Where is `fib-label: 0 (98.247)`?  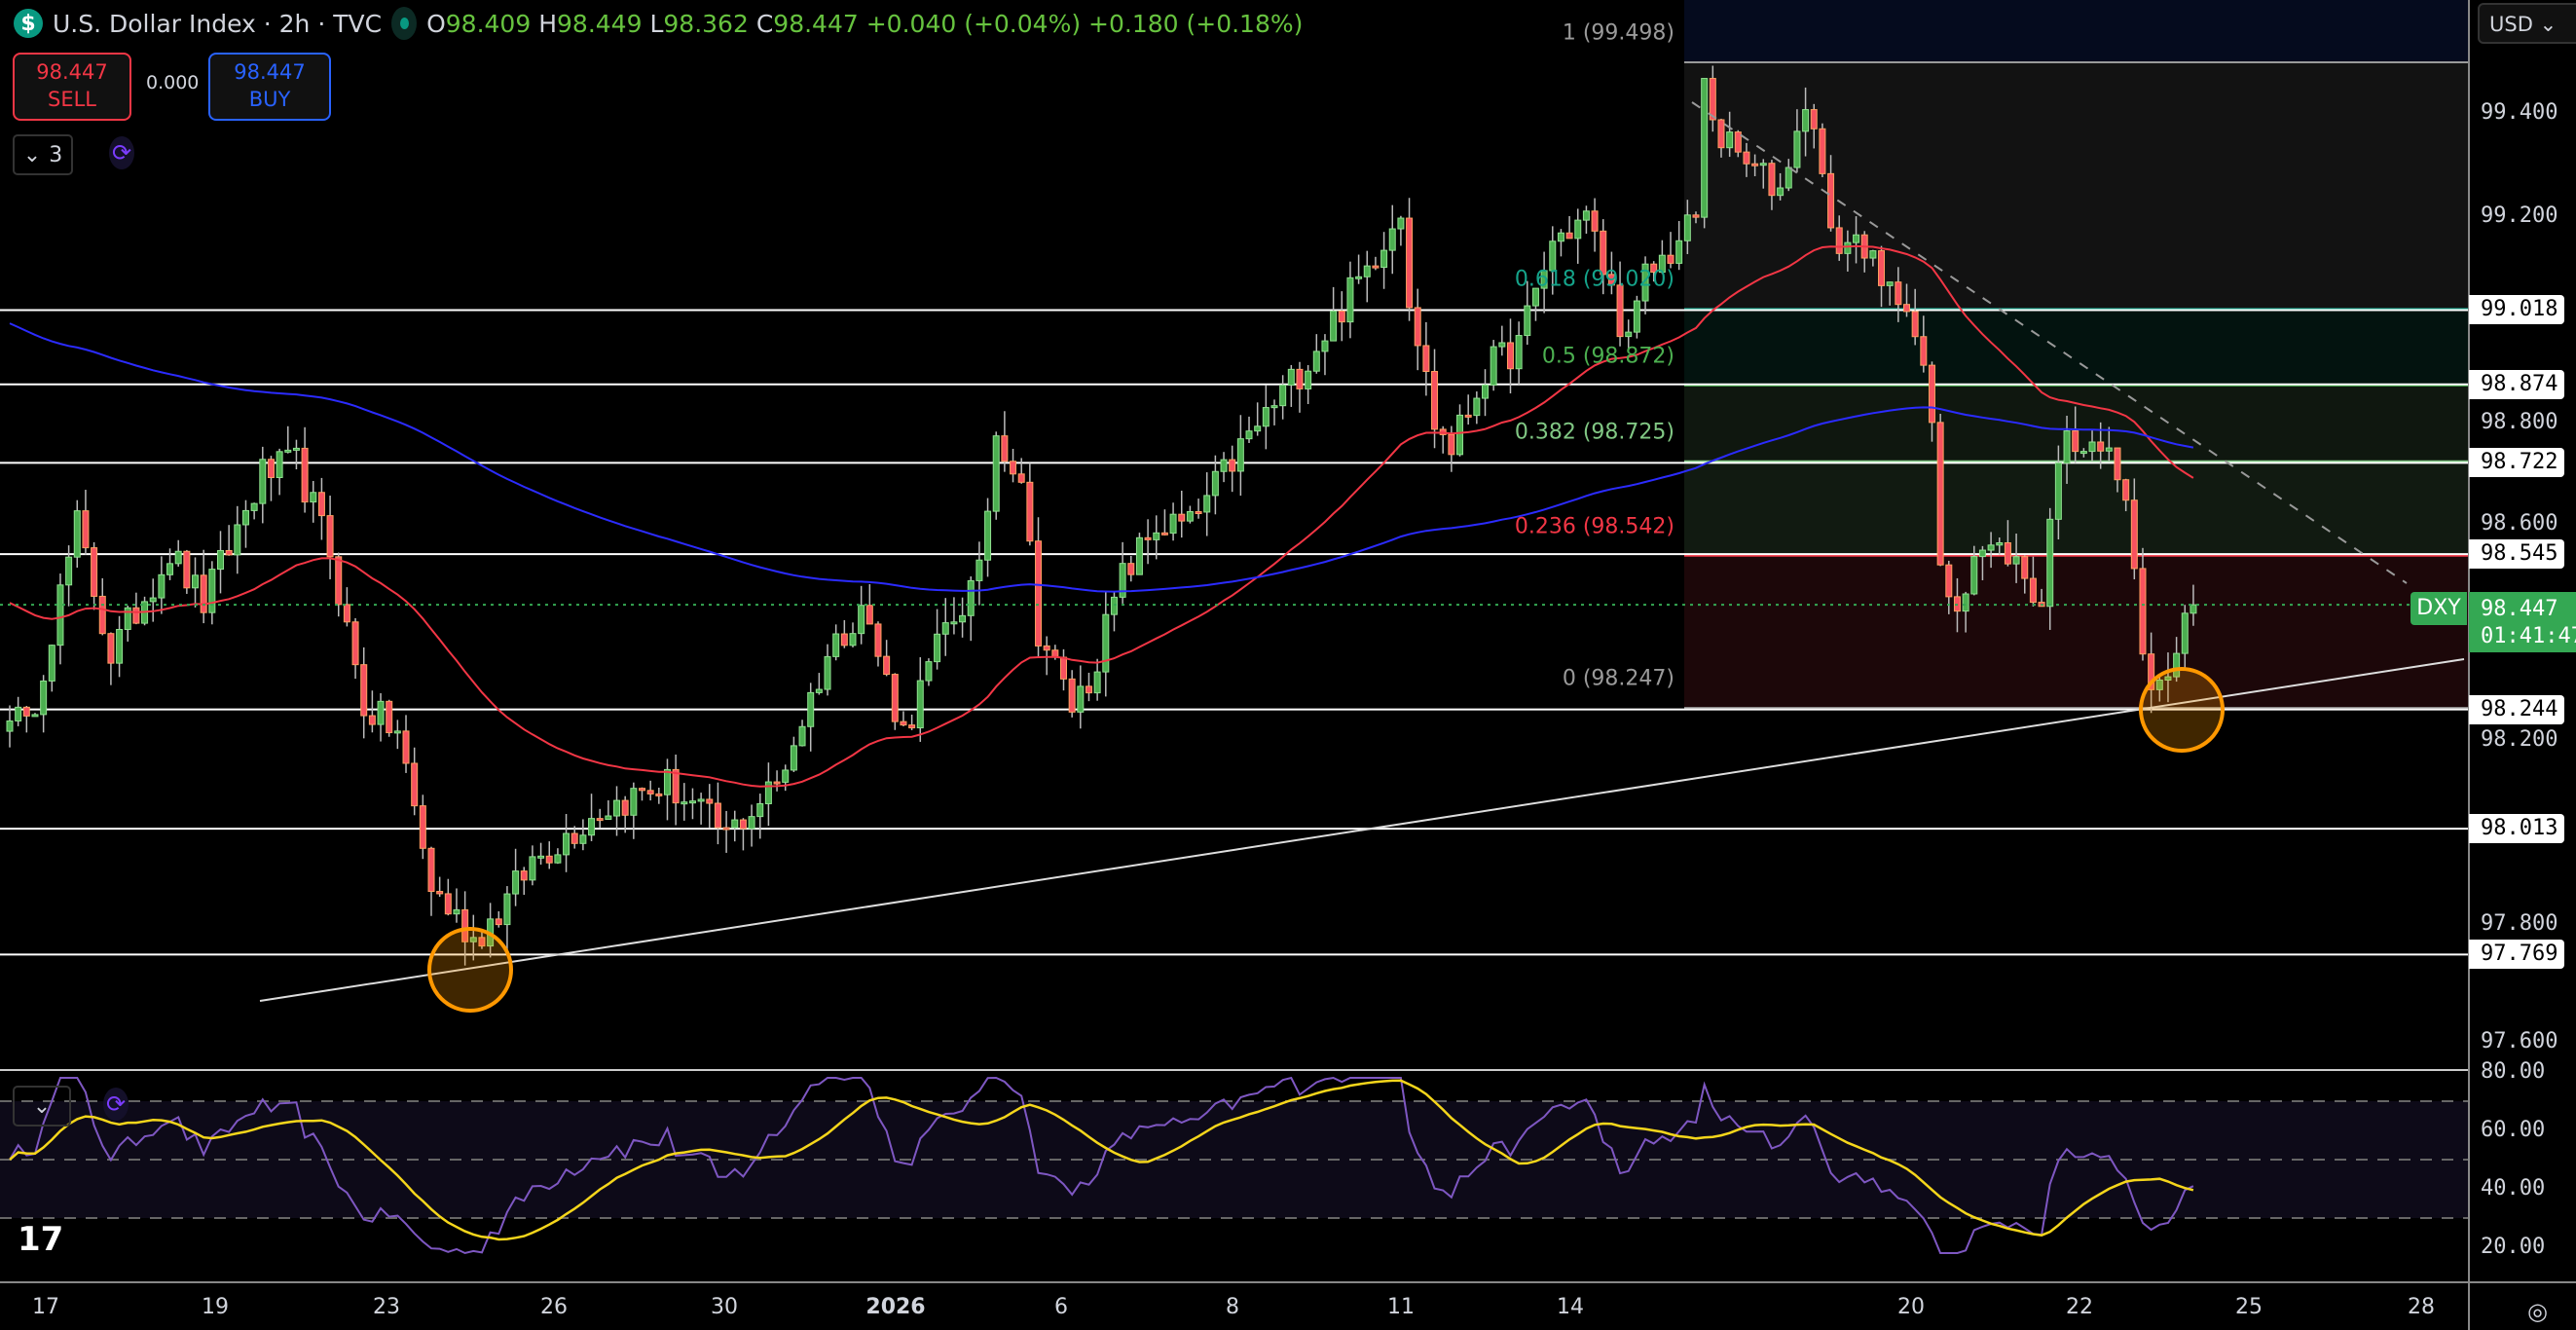 fib-label: 0 (98.247) is located at coordinates (1618, 679).